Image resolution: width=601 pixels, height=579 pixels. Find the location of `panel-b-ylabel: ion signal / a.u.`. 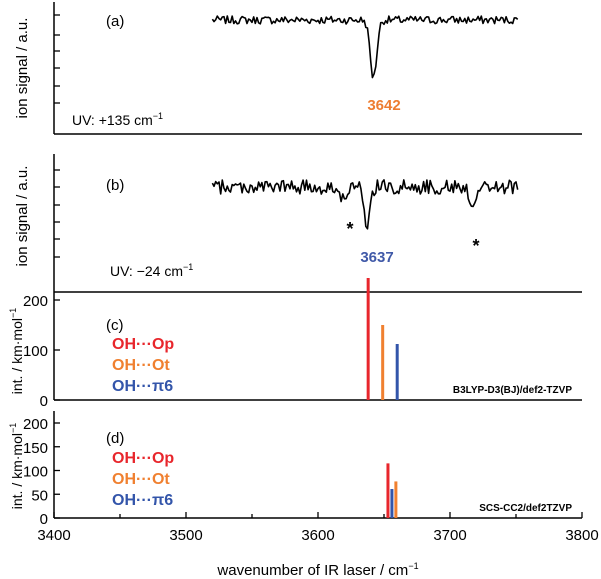

panel-b-ylabel: ion signal / a.u. is located at coordinates (22, 216).